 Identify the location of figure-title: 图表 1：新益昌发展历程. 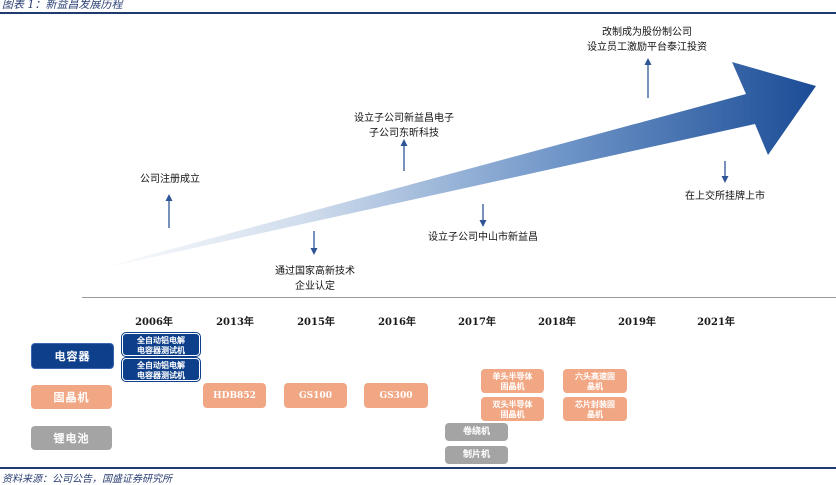
(62, 5).